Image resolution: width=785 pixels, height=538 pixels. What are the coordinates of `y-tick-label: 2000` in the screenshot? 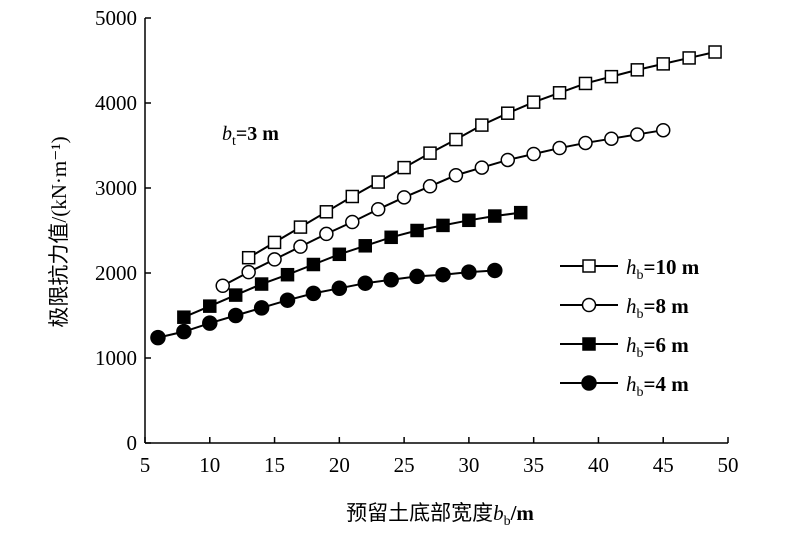 It's located at (116, 273).